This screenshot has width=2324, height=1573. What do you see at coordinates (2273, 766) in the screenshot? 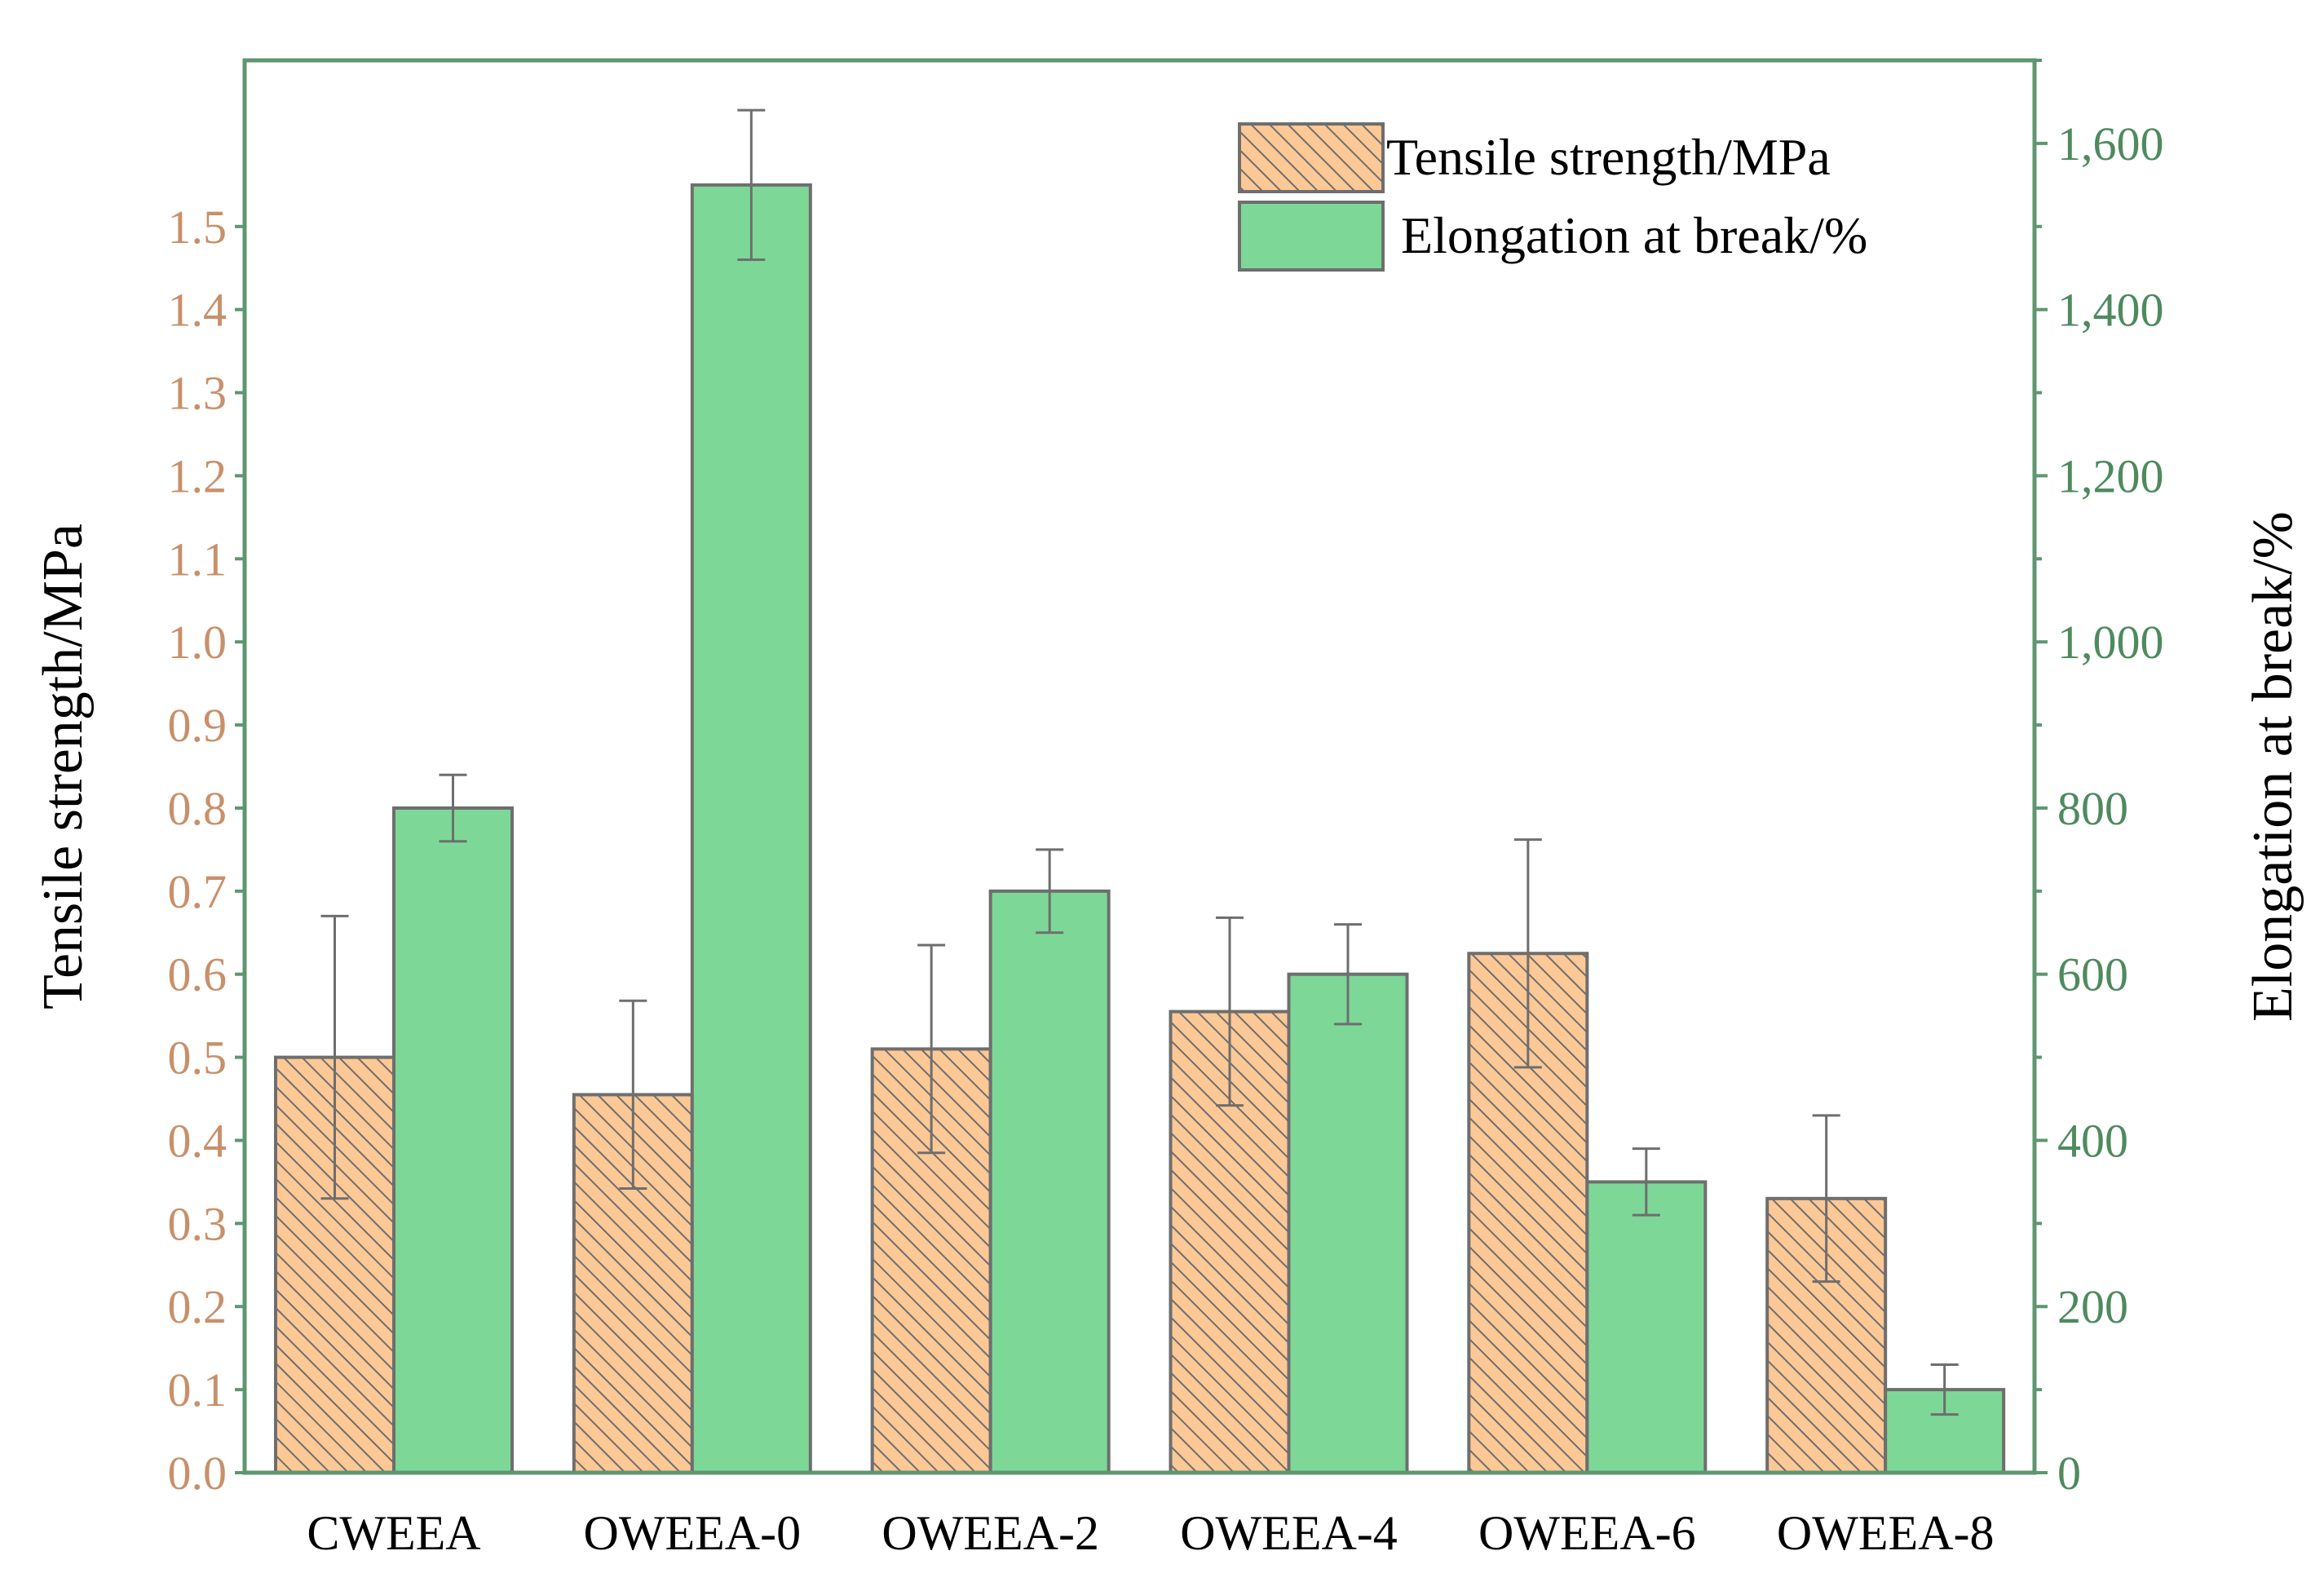
I see `right-axis-title: Elongation at break/%` at bounding box center [2273, 766].